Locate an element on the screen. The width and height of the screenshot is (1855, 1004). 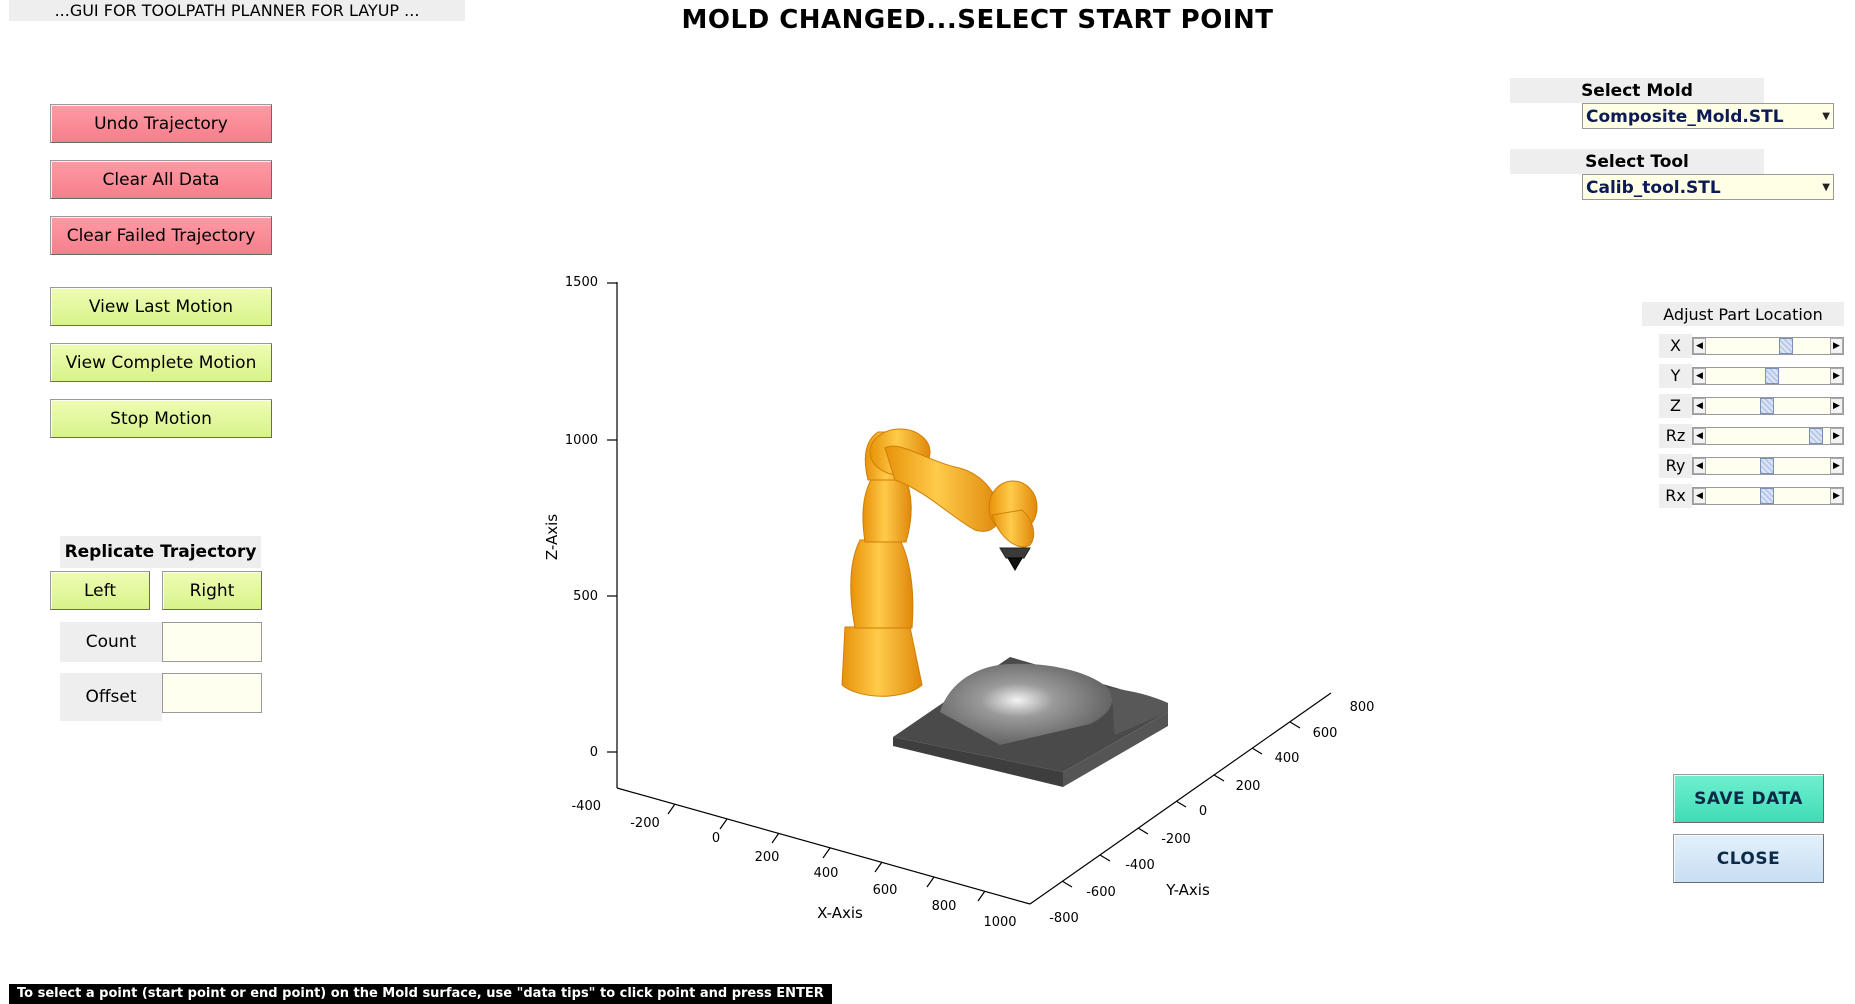
tool-dropdown-value: Calib_tool.STL is located at coordinates (1653, 188).